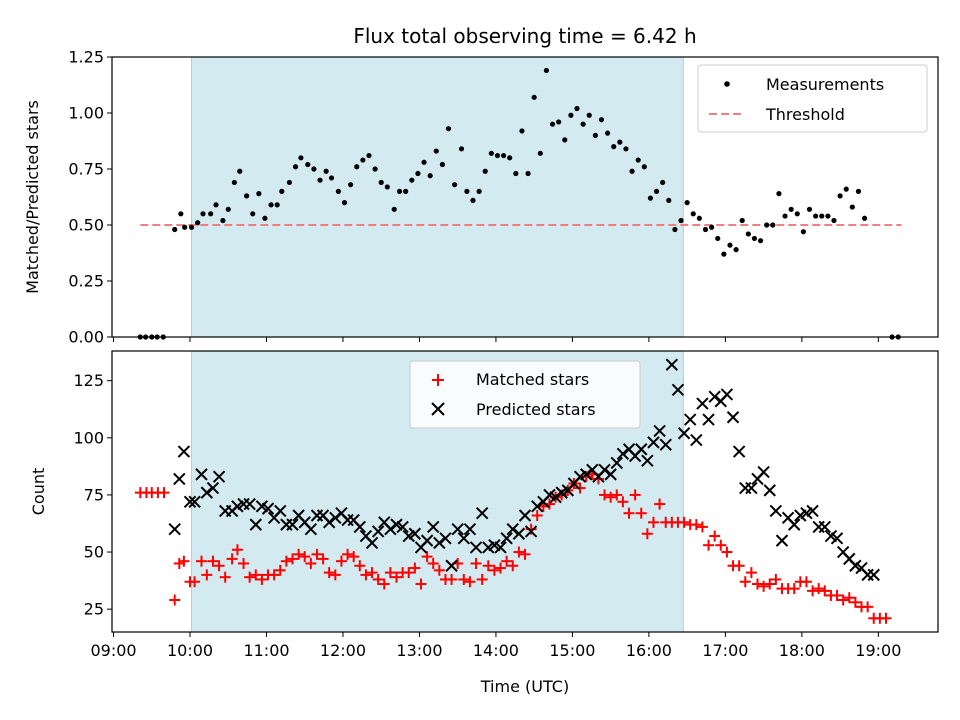 The width and height of the screenshot is (960, 720). Describe the element at coordinates (438, 409) in the screenshot. I see `legend-predicted-marker` at that location.